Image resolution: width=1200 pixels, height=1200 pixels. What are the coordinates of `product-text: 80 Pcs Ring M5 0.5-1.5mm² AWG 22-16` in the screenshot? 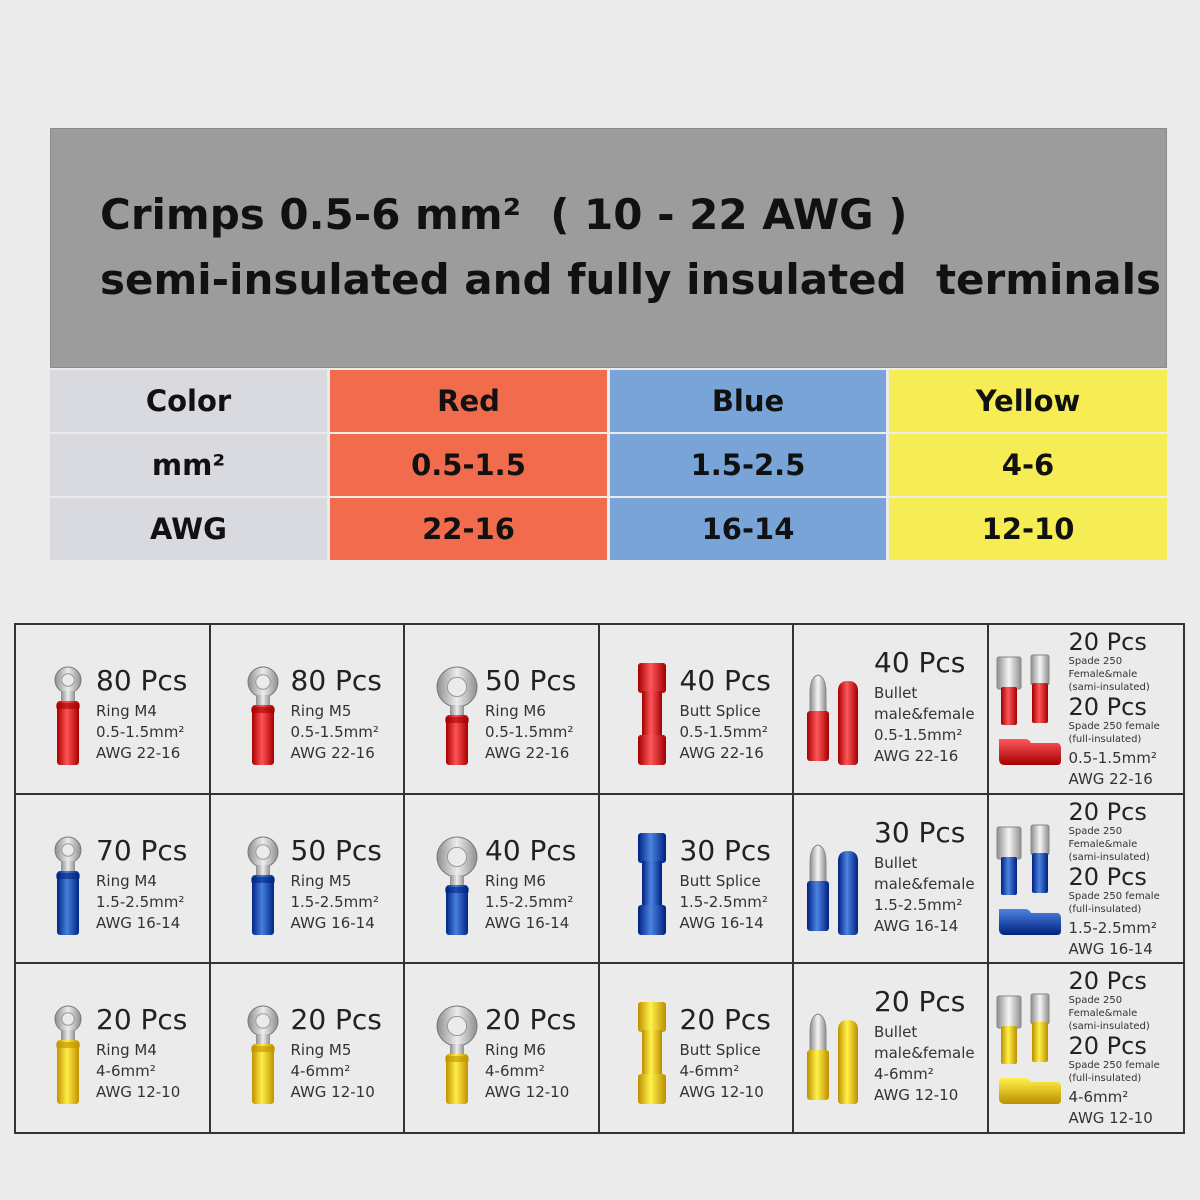 It's located at (336, 714).